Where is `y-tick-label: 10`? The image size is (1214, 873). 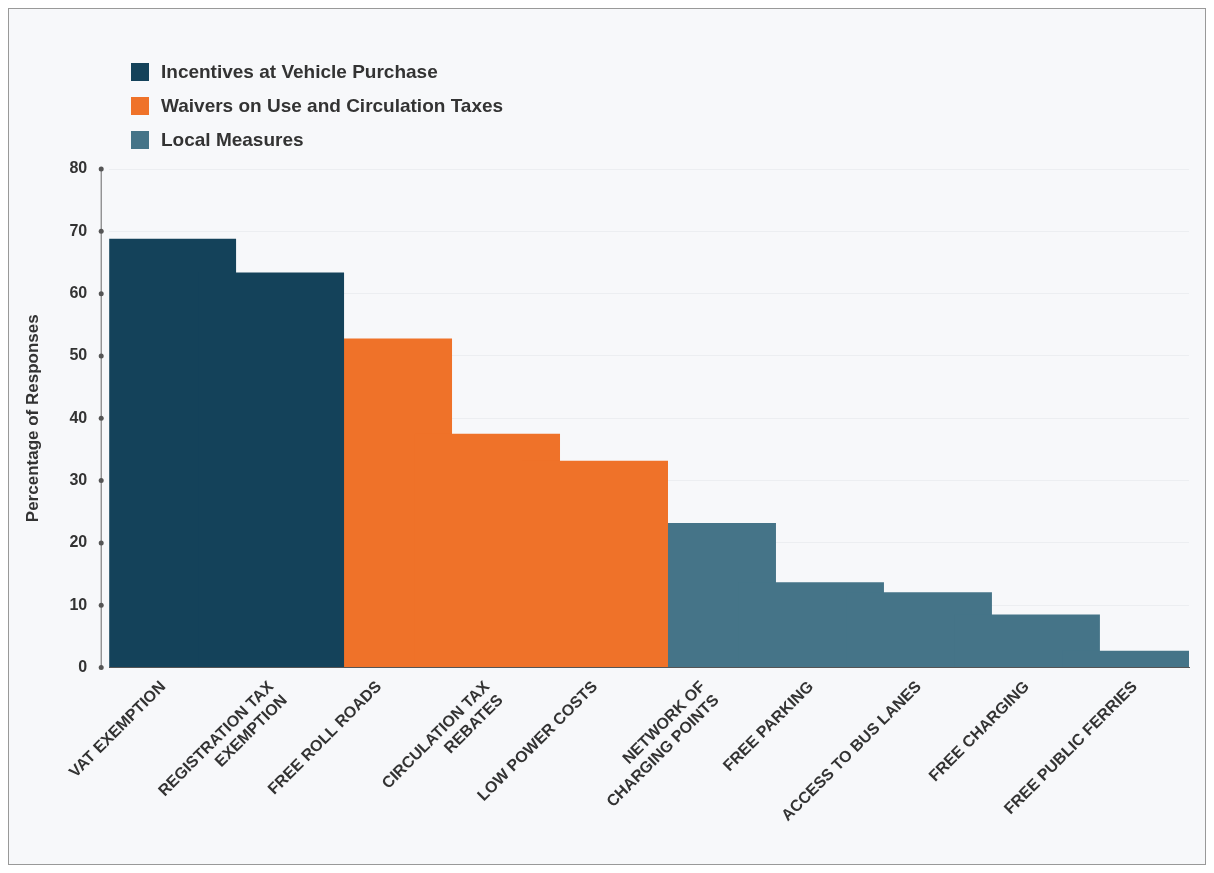
y-tick-label: 10 is located at coordinates (78, 604).